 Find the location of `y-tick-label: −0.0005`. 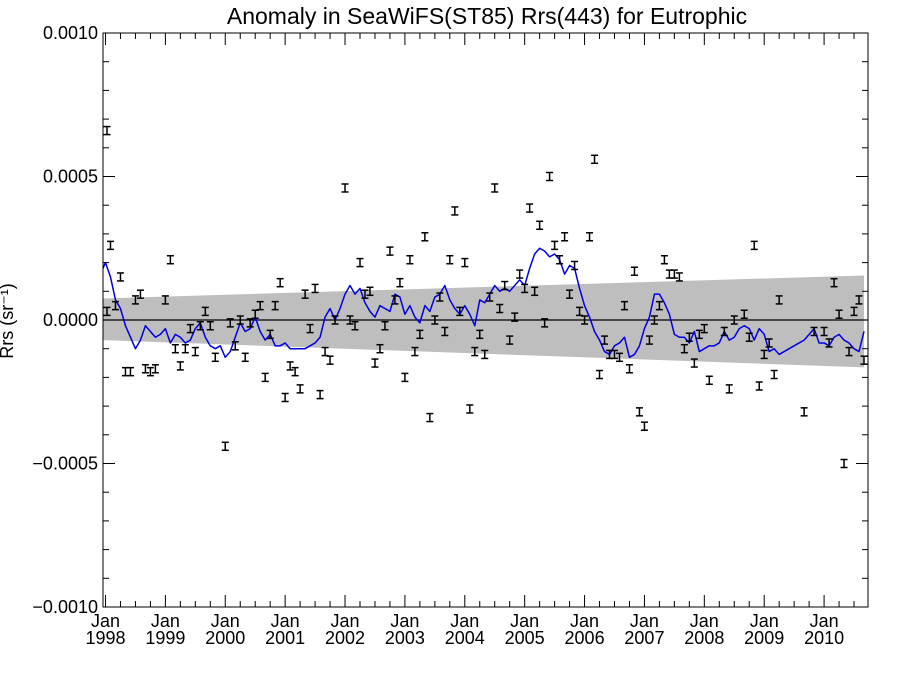

y-tick-label: −0.0005 is located at coordinates (65, 464).